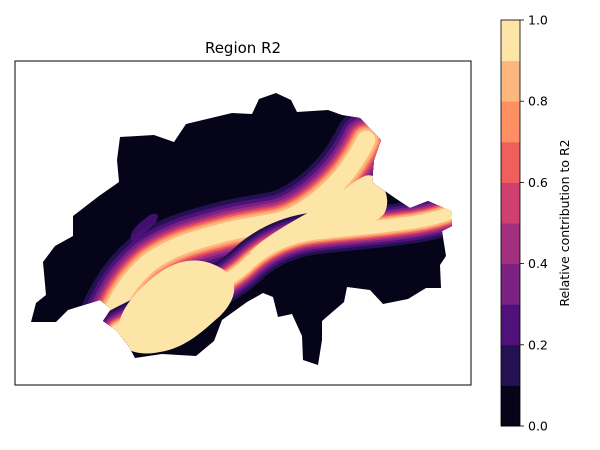 This screenshot has width=600, height=450. What do you see at coordinates (564, 222) in the screenshot?
I see `colorbar-label: Relative contribution to R2` at bounding box center [564, 222].